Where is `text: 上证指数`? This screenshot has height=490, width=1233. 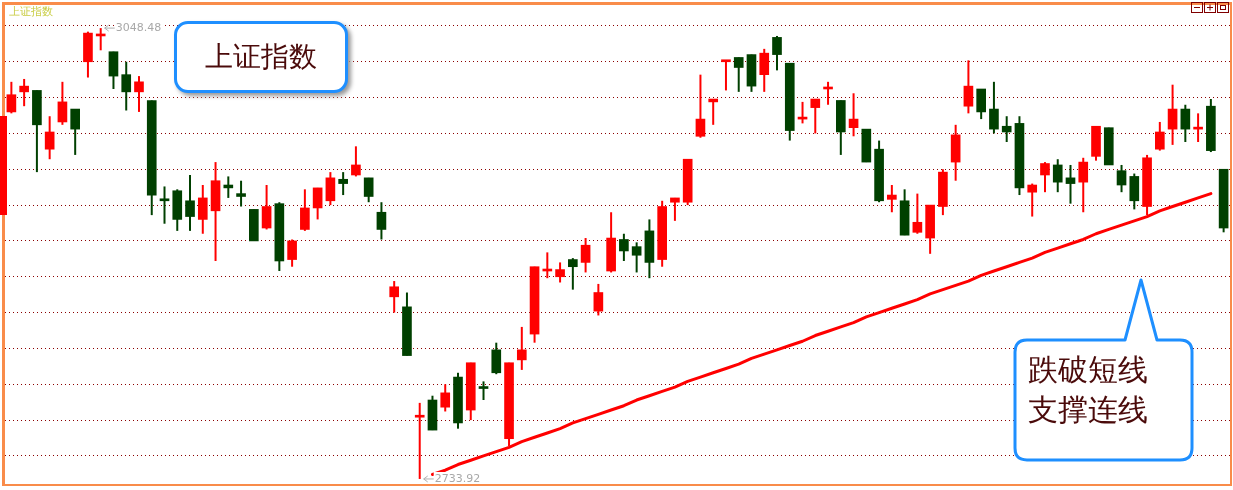 text: 上证指数 is located at coordinates (261, 57).